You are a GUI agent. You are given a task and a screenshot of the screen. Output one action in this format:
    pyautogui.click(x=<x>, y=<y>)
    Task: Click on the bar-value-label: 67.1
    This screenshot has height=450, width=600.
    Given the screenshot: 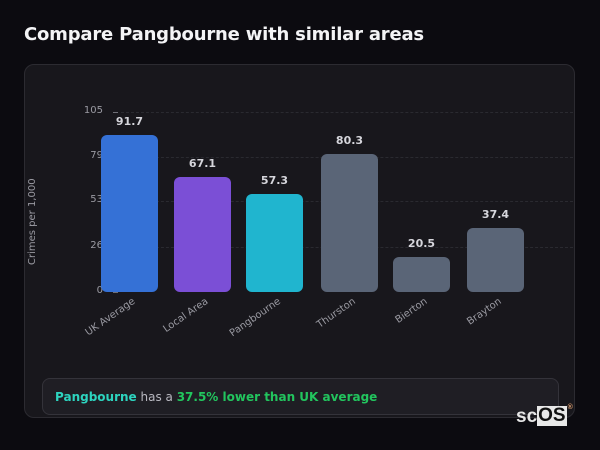 What is the action you would take?
    pyautogui.click(x=202, y=163)
    